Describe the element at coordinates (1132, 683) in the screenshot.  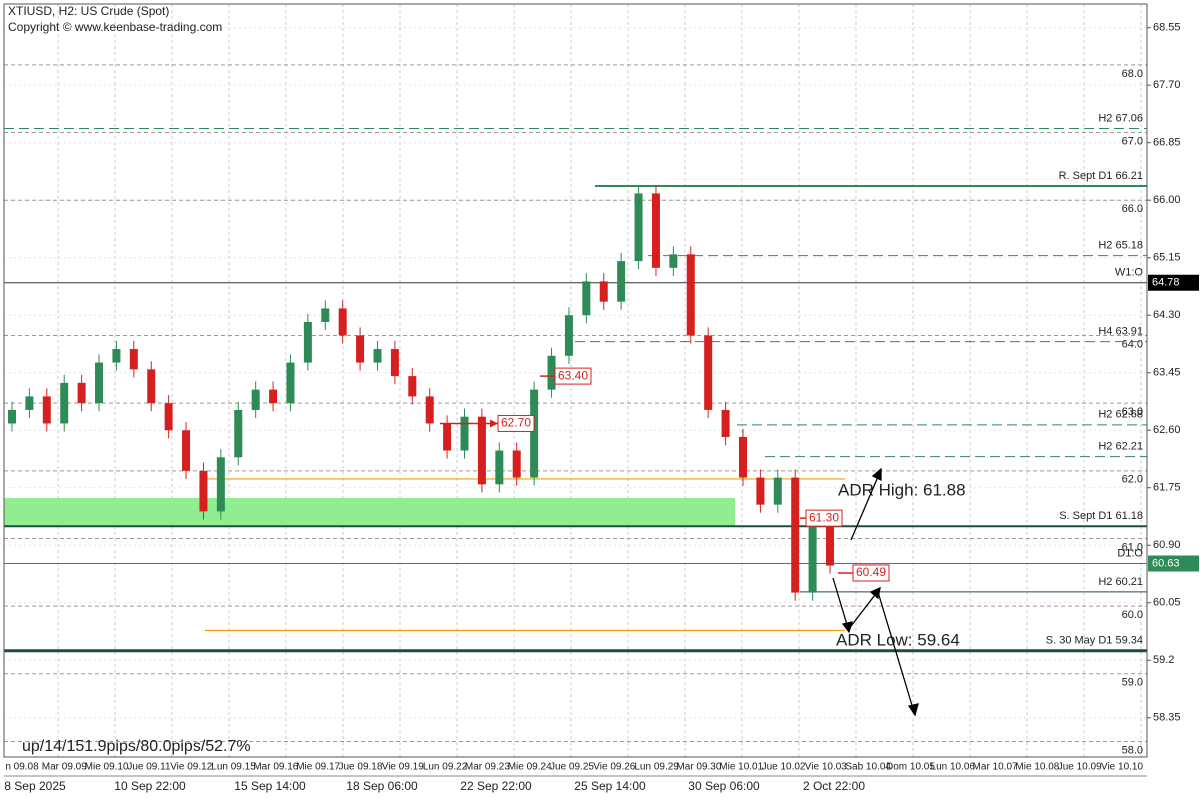
I see `round-level-label: 59.0` at that location.